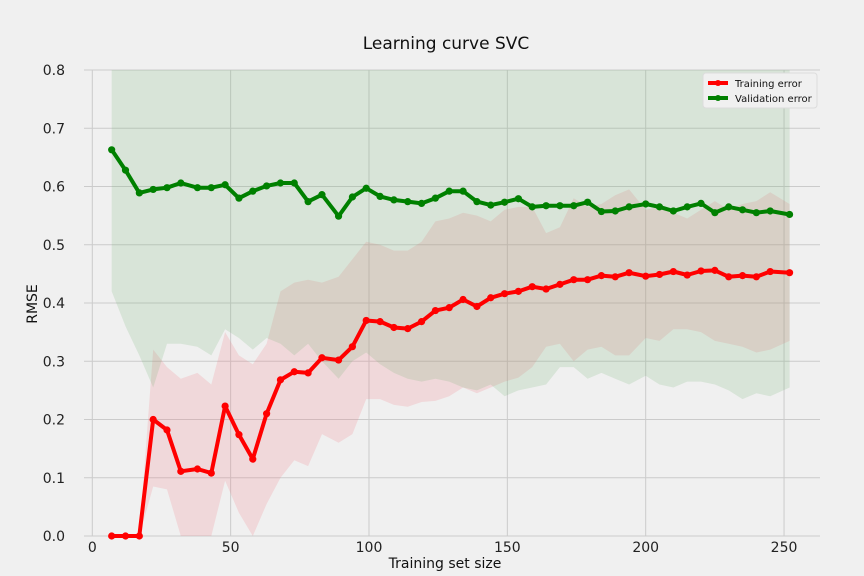 This screenshot has height=576, width=864. I want to click on x-tick-label: 200, so click(645, 548).